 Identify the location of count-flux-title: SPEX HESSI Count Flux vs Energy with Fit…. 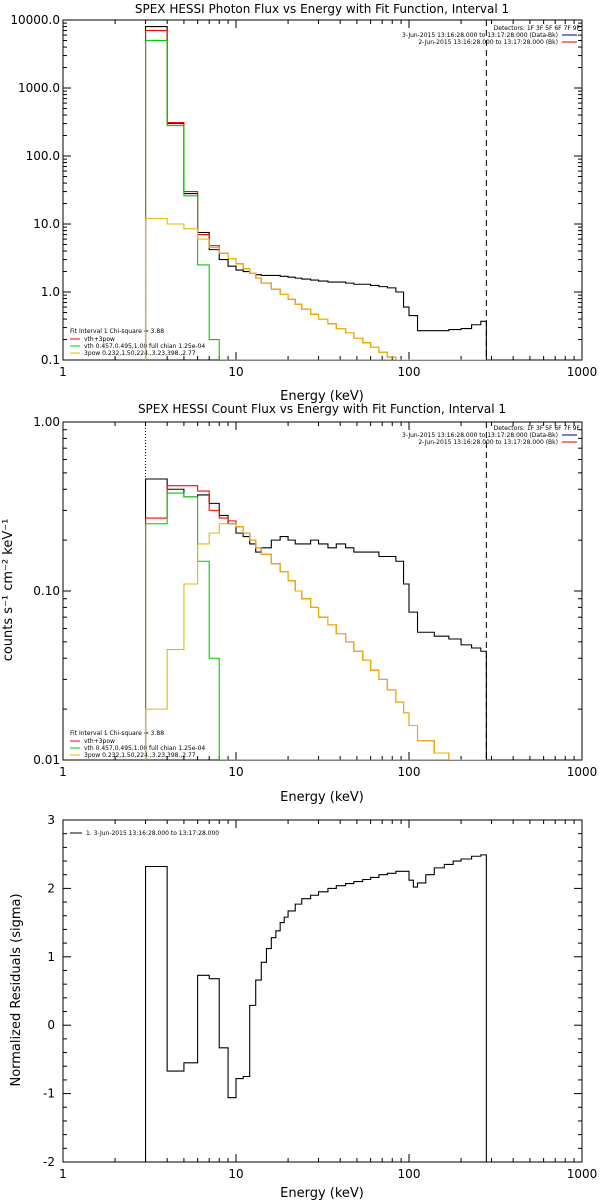
(322, 409).